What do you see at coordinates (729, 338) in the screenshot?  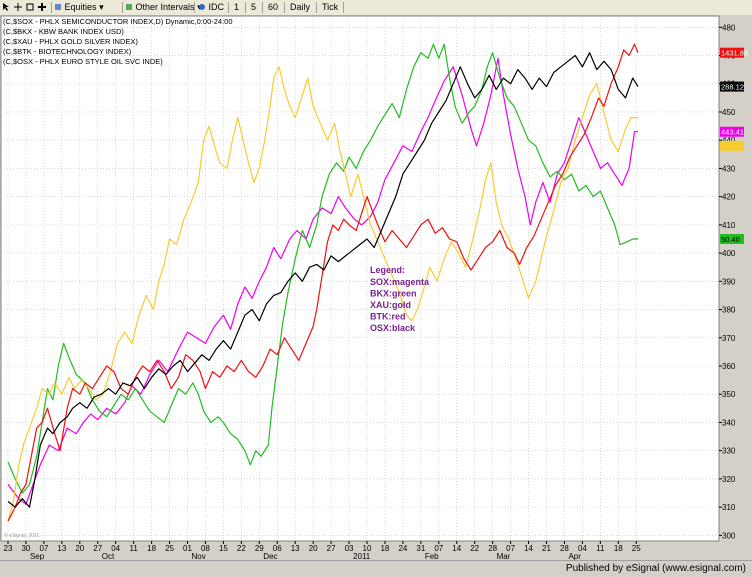 I see `y-tick-label: 370` at bounding box center [729, 338].